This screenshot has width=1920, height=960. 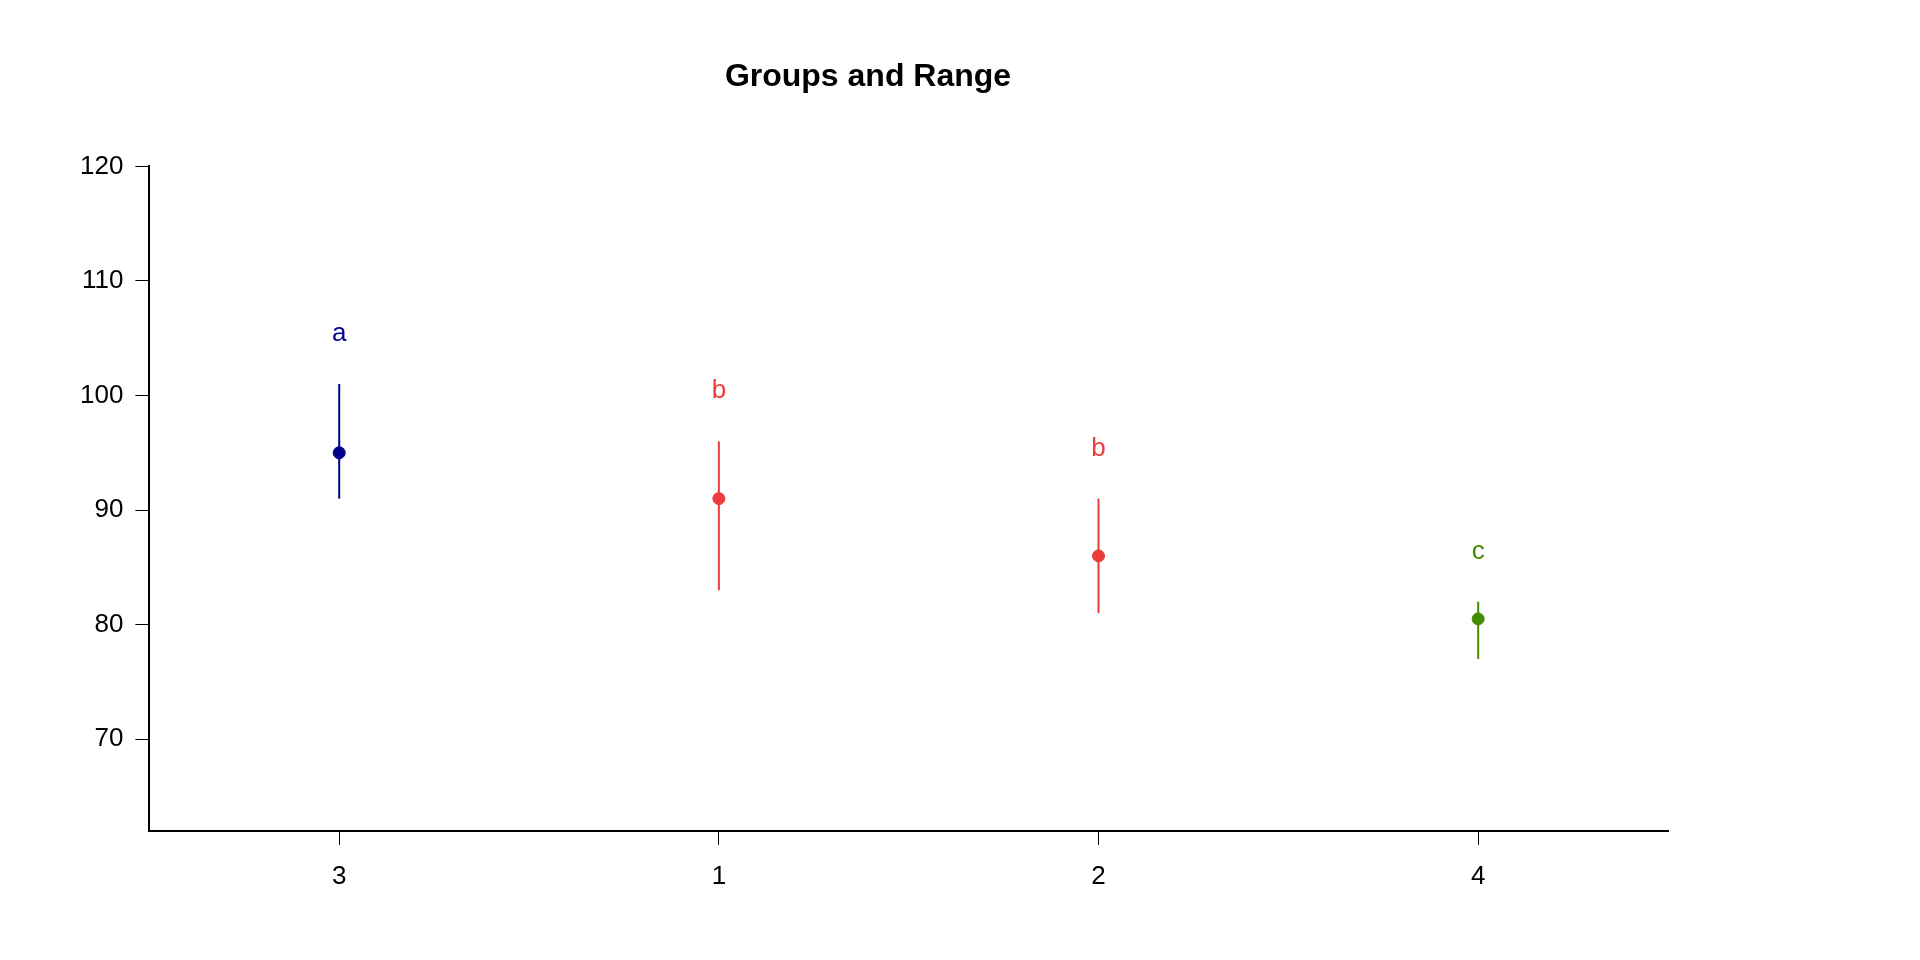 What do you see at coordinates (339, 332) in the screenshot?
I see `annotation: a` at bounding box center [339, 332].